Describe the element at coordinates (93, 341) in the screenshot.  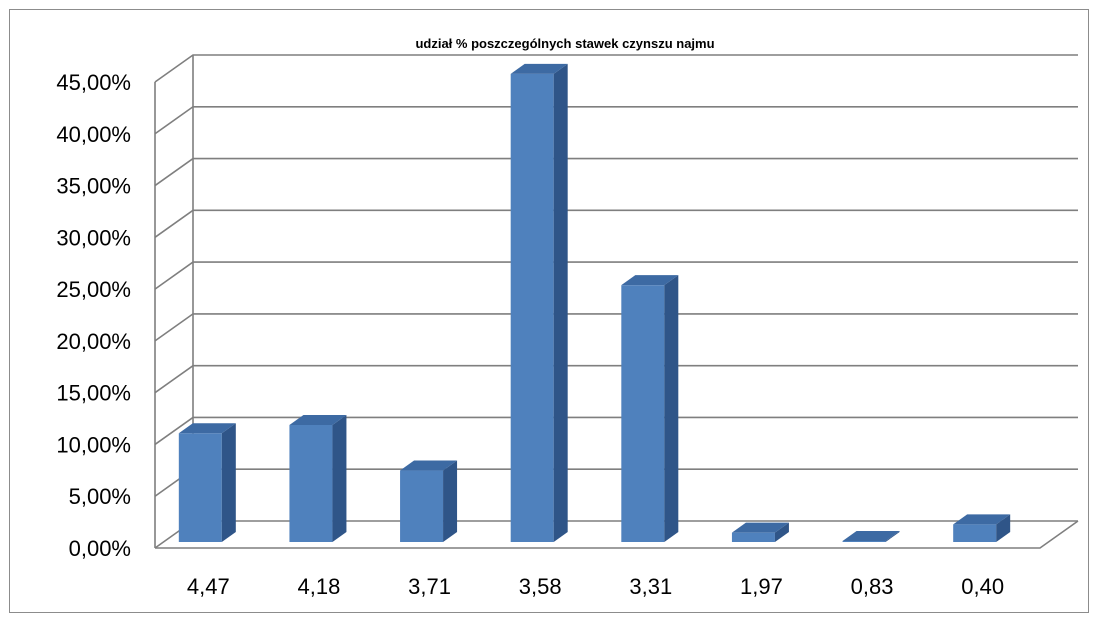
I see `y-tick-label: 20,00%` at that location.